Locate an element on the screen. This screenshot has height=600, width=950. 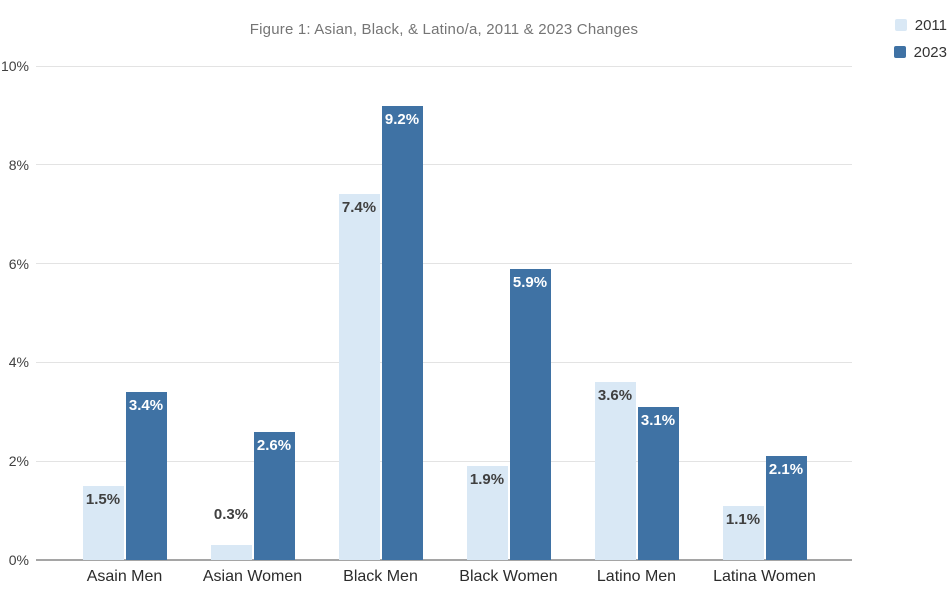
bar-2011-latino-men is located at coordinates (615, 471).